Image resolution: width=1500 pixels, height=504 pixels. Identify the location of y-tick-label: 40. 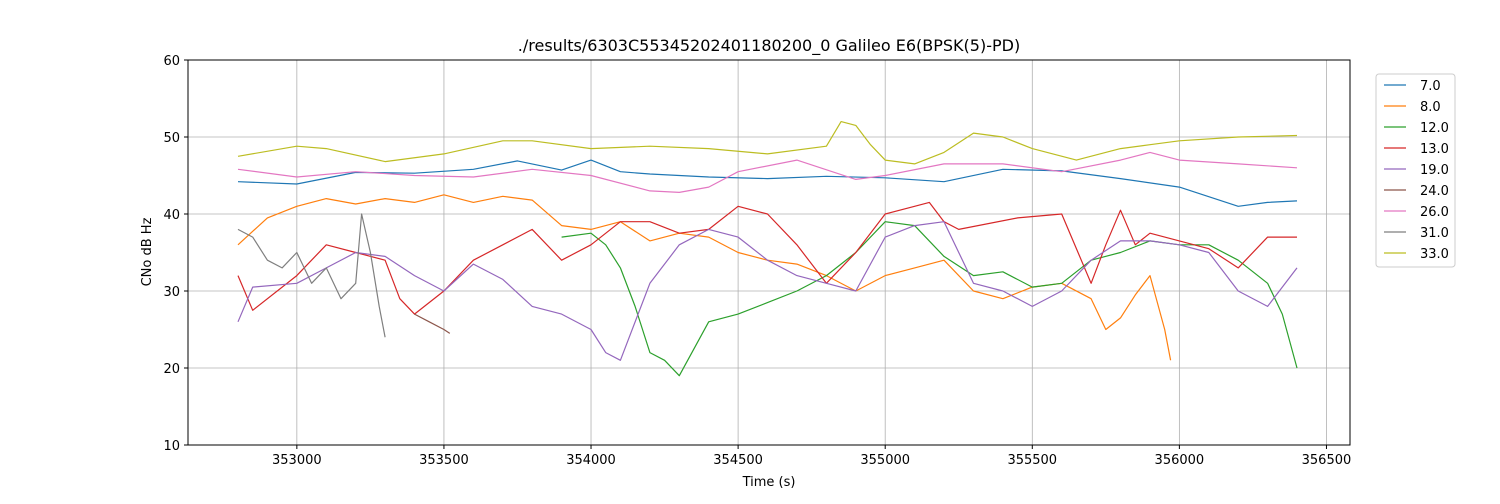
(171, 215).